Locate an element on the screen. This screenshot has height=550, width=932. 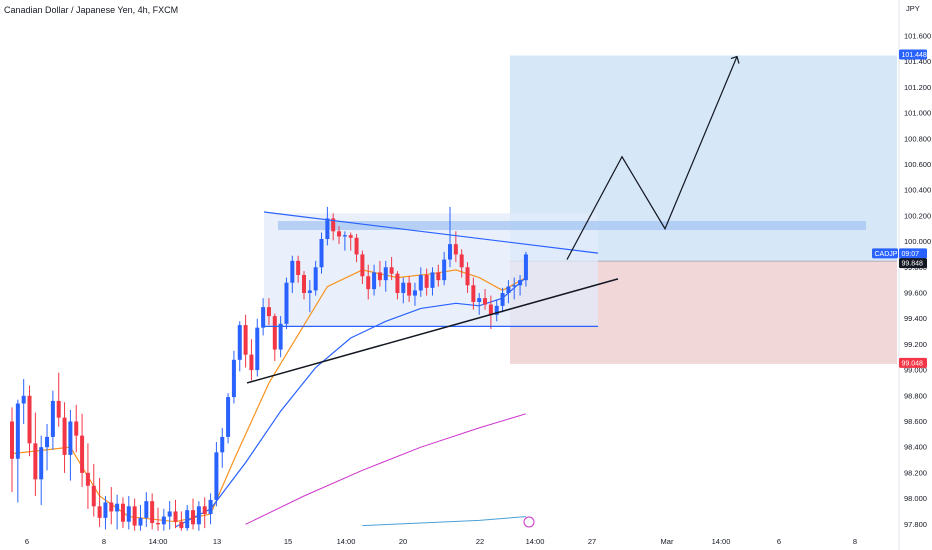
price-tick-label: 101.000 is located at coordinates (917, 113).